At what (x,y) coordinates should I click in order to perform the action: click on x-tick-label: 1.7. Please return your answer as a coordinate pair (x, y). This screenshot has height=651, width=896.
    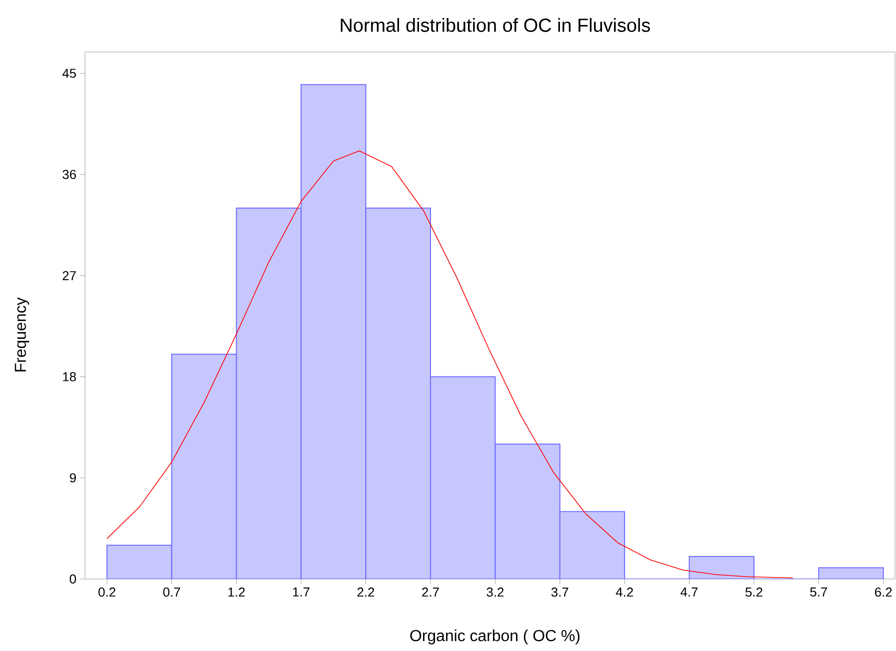
    Looking at the image, I should click on (301, 592).